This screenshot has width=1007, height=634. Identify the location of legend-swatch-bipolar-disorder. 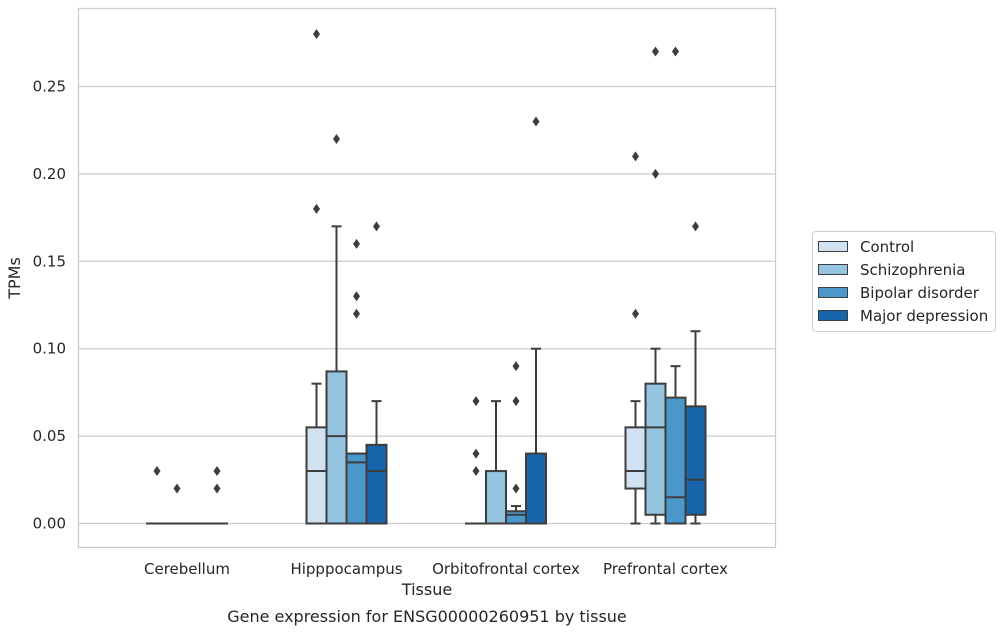
(833, 292).